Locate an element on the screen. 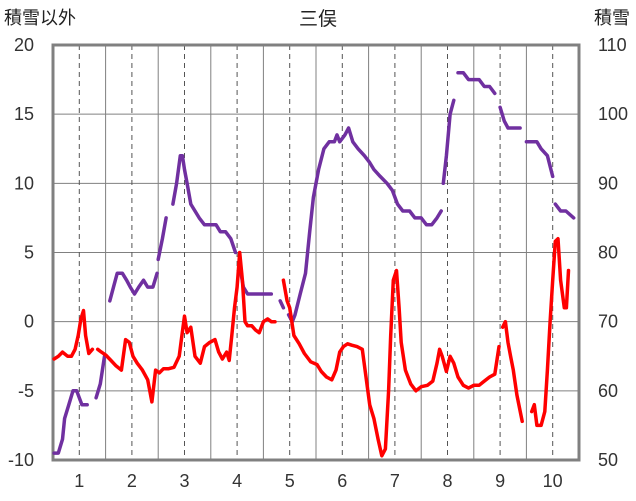 The height and width of the screenshot is (501, 636). left-axis-label: 積雪以外 is located at coordinates (40, 18).